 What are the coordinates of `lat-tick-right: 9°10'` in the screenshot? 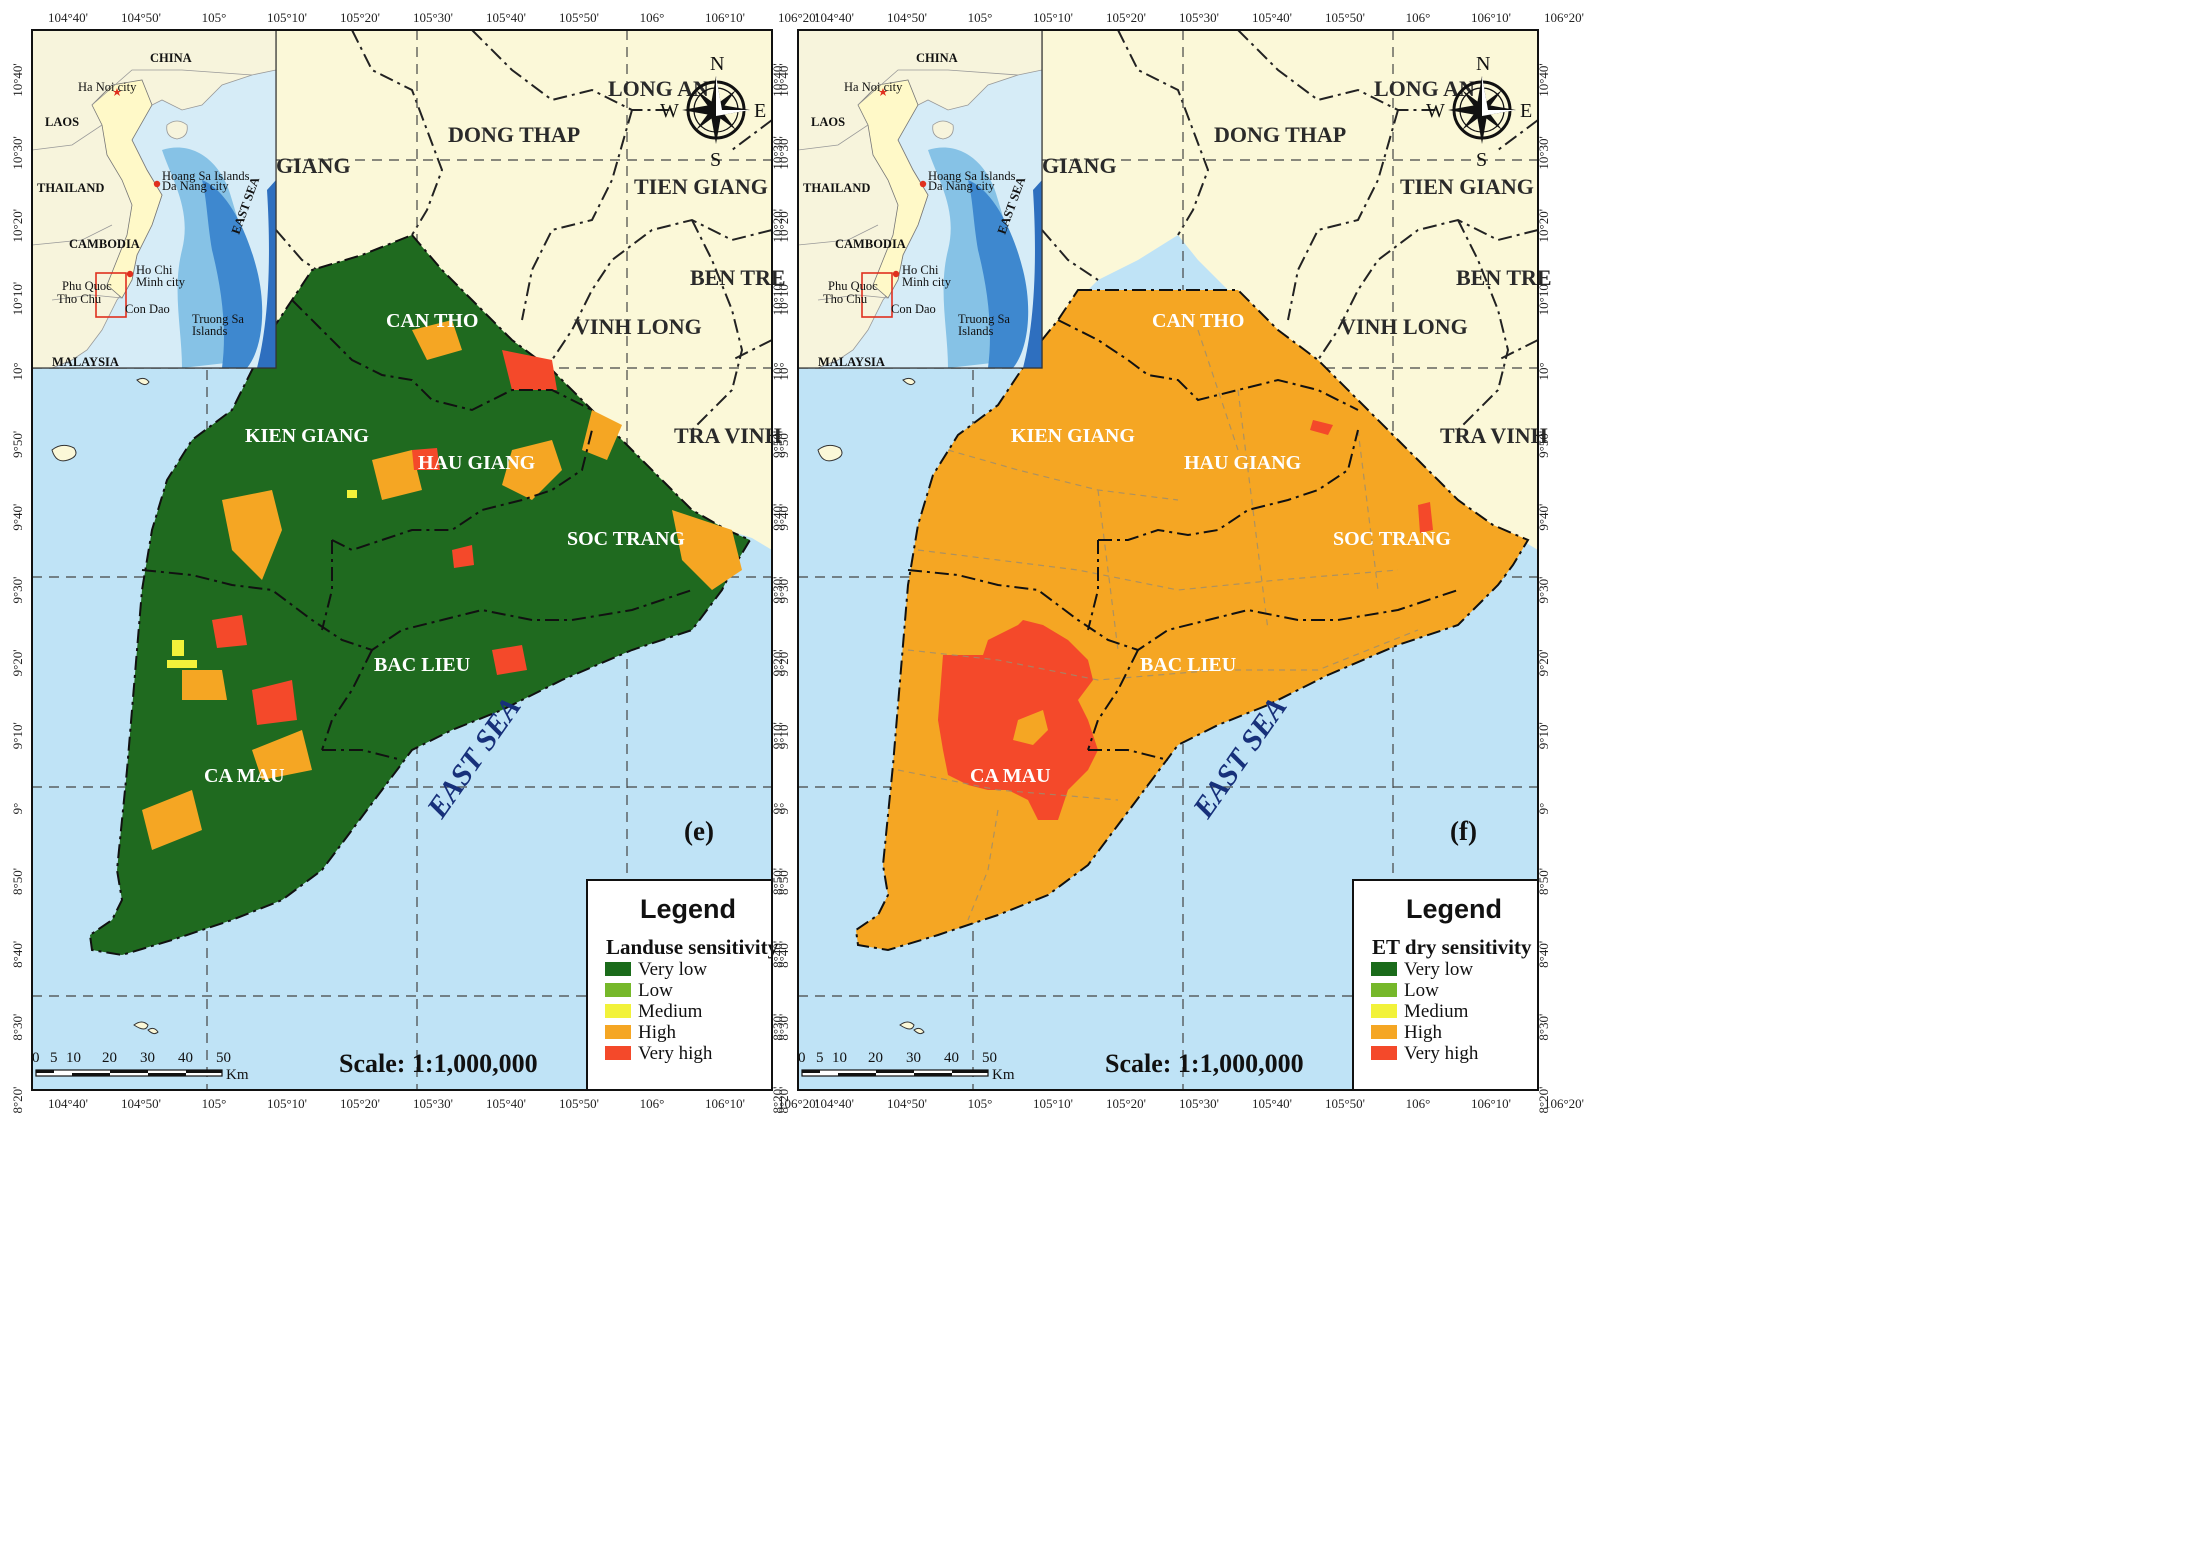 It's located at (1543, 735).